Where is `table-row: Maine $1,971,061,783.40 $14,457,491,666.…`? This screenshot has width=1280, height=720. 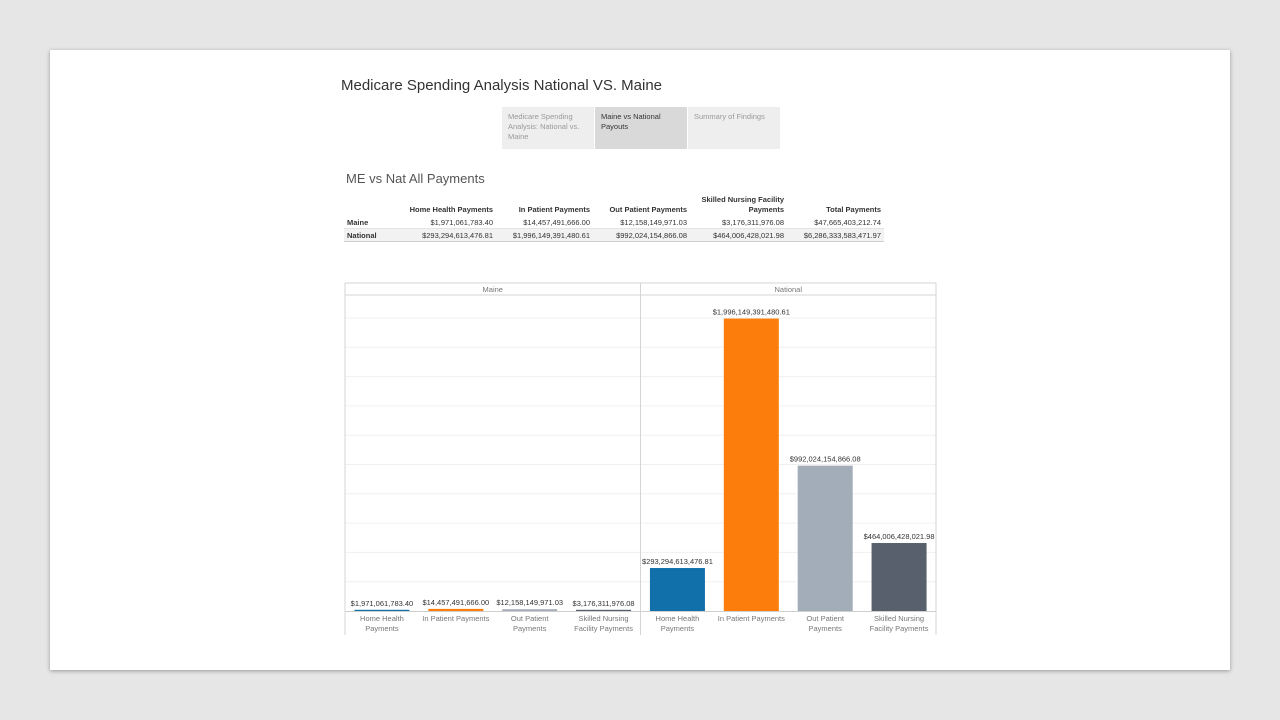 table-row: Maine $1,971,061,783.40 $14,457,491,666.… is located at coordinates (614, 222).